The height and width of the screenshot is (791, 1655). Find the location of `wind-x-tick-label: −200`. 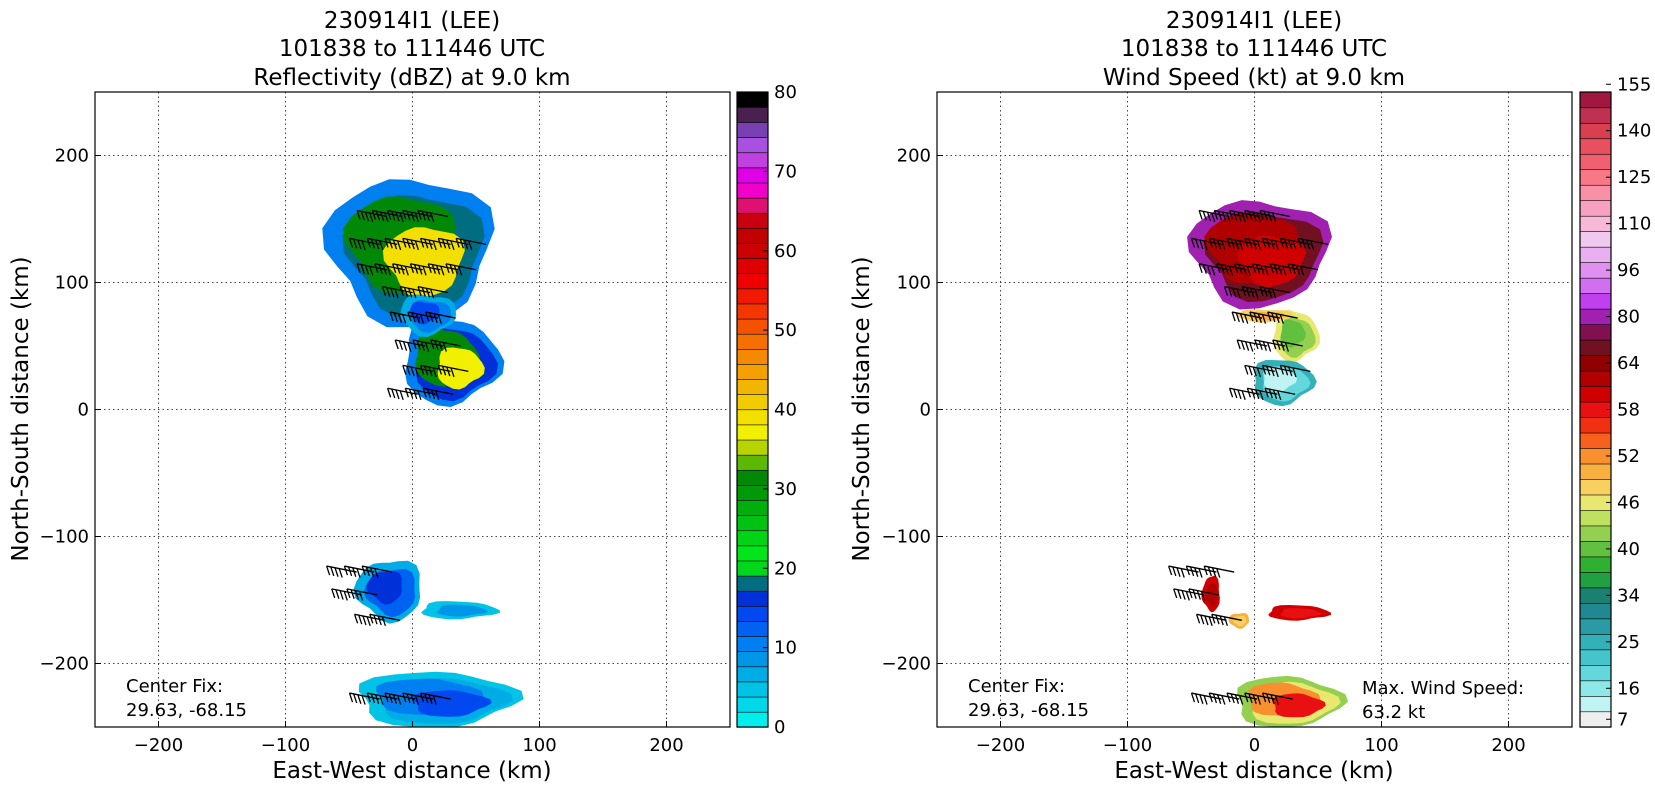

wind-x-tick-label: −200 is located at coordinates (1000, 745).